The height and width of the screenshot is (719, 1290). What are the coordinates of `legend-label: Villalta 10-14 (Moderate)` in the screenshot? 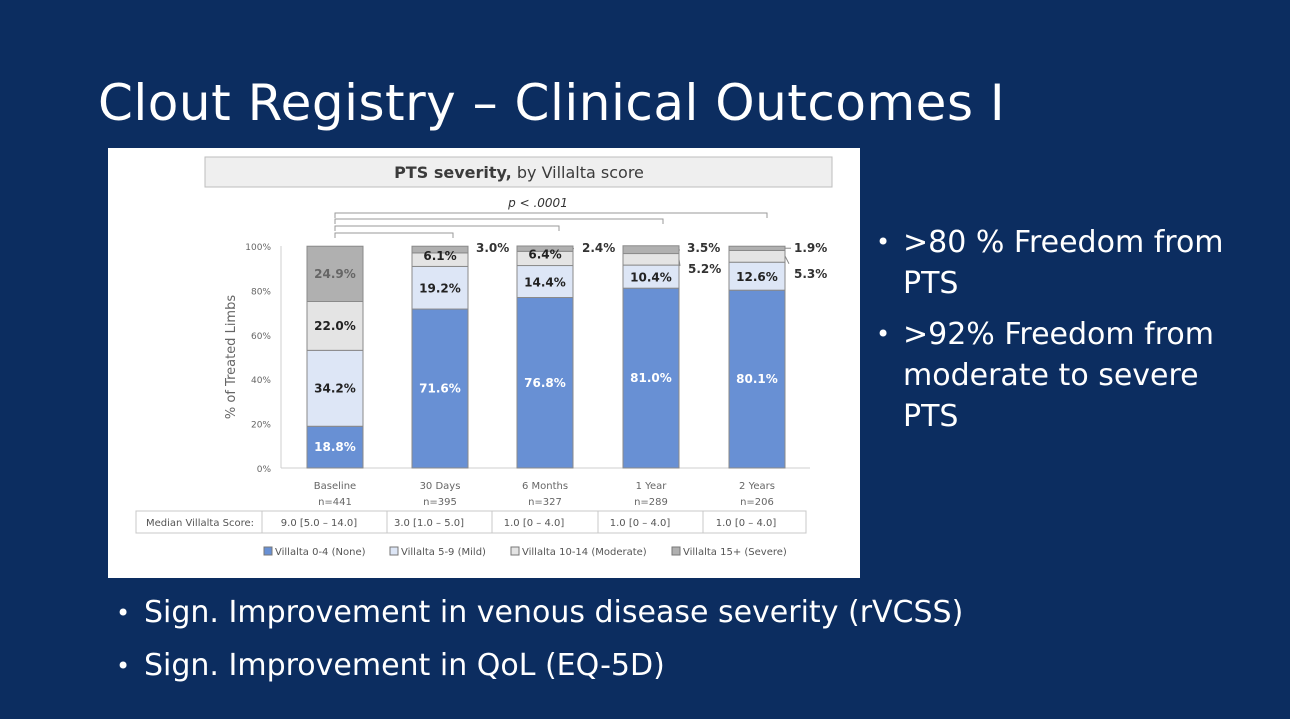 It's located at (584, 552).